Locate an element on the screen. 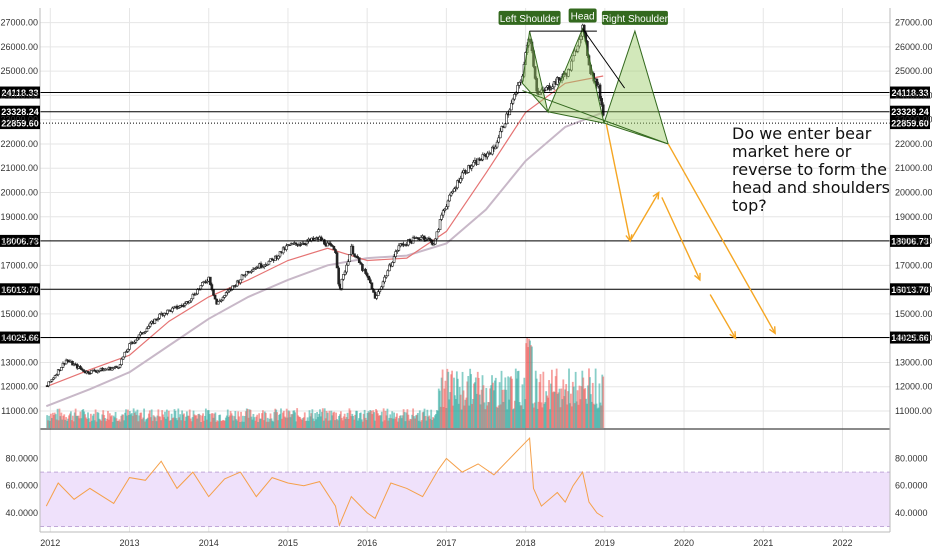 This screenshot has width=932, height=550. y-tick-label-left: 21000.00 is located at coordinates (19, 168).